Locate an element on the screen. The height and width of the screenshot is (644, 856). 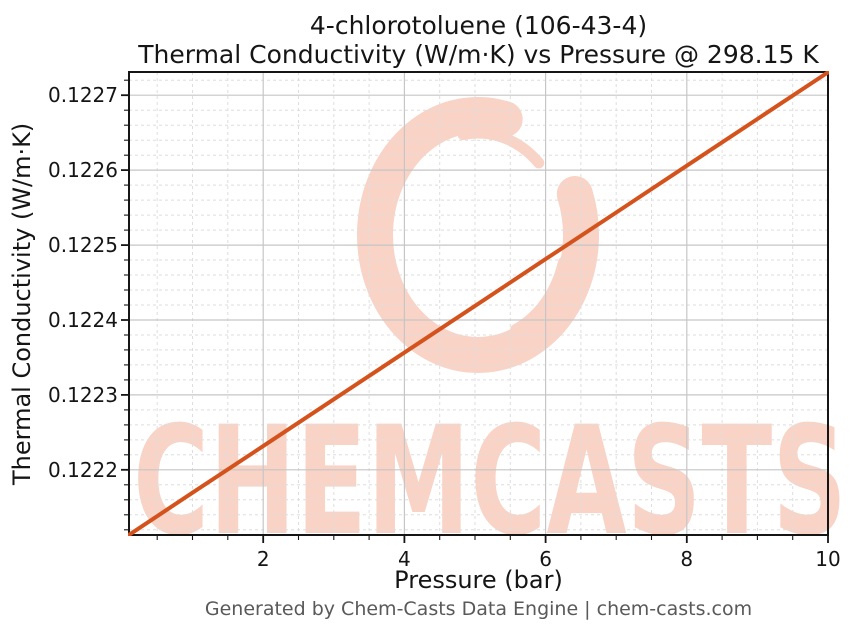
x-tick-label: 4 is located at coordinates (404, 559).